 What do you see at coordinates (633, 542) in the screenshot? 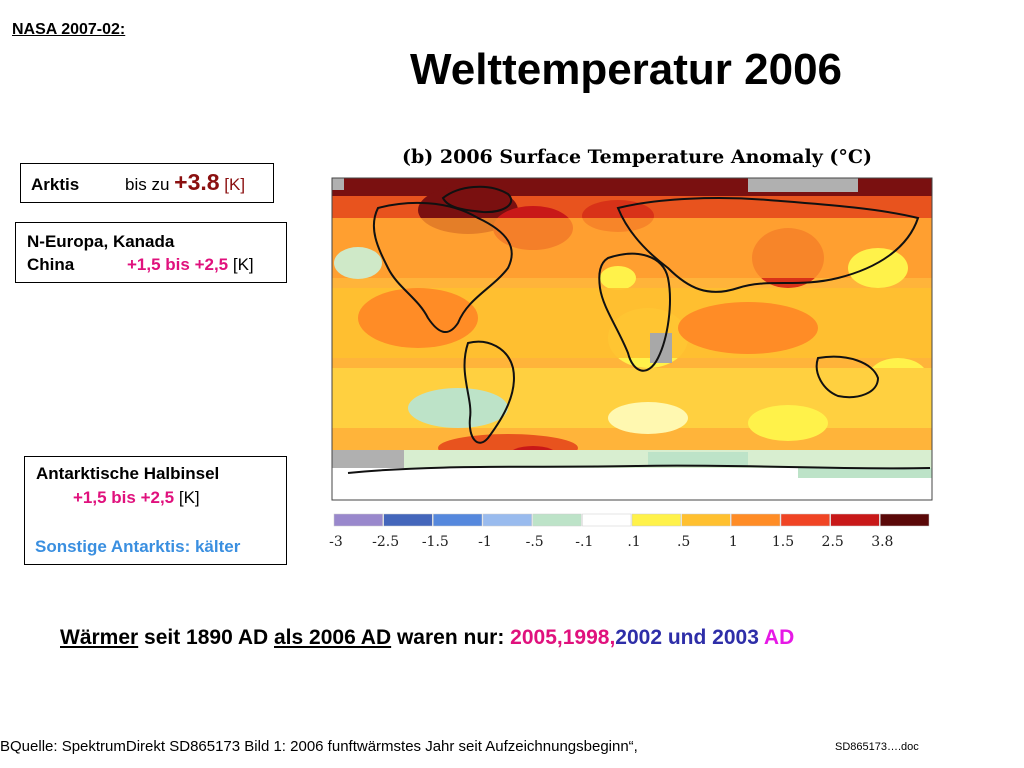
I see `scale-tick-label: .1` at bounding box center [633, 542].